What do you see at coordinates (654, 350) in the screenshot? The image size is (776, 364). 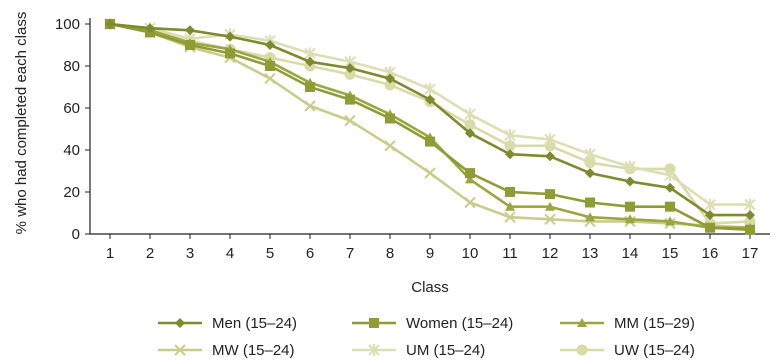 I see `legend-label: UW (15–24)` at bounding box center [654, 350].